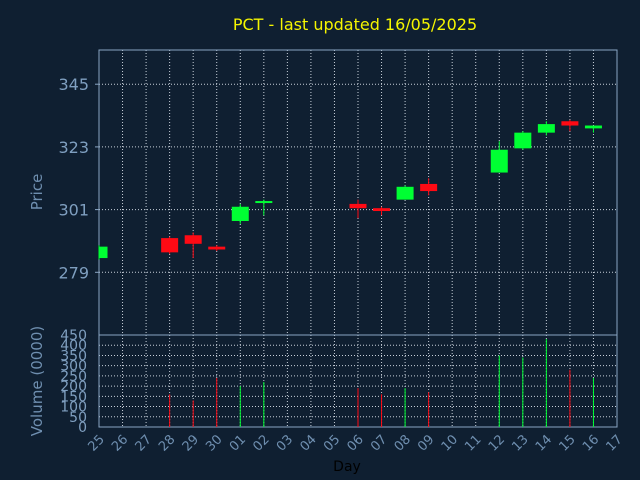  I want to click on volume-tick-label: 100, so click(73, 408).